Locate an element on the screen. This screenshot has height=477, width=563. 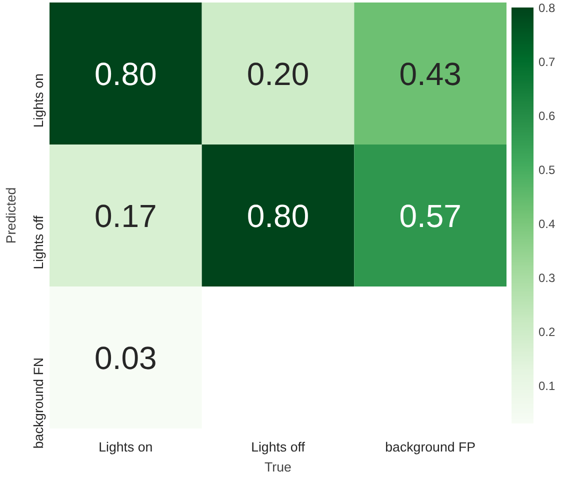
color-bar-label: 0.2 is located at coordinates (547, 332).